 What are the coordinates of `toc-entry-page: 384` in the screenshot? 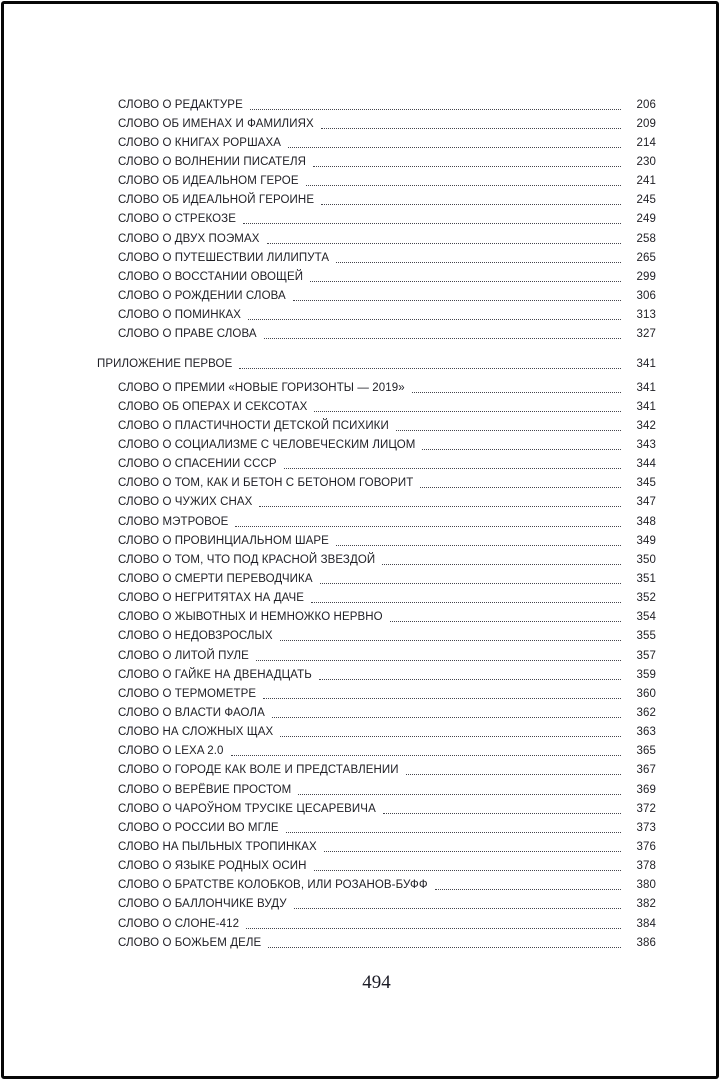 It's located at (646, 923).